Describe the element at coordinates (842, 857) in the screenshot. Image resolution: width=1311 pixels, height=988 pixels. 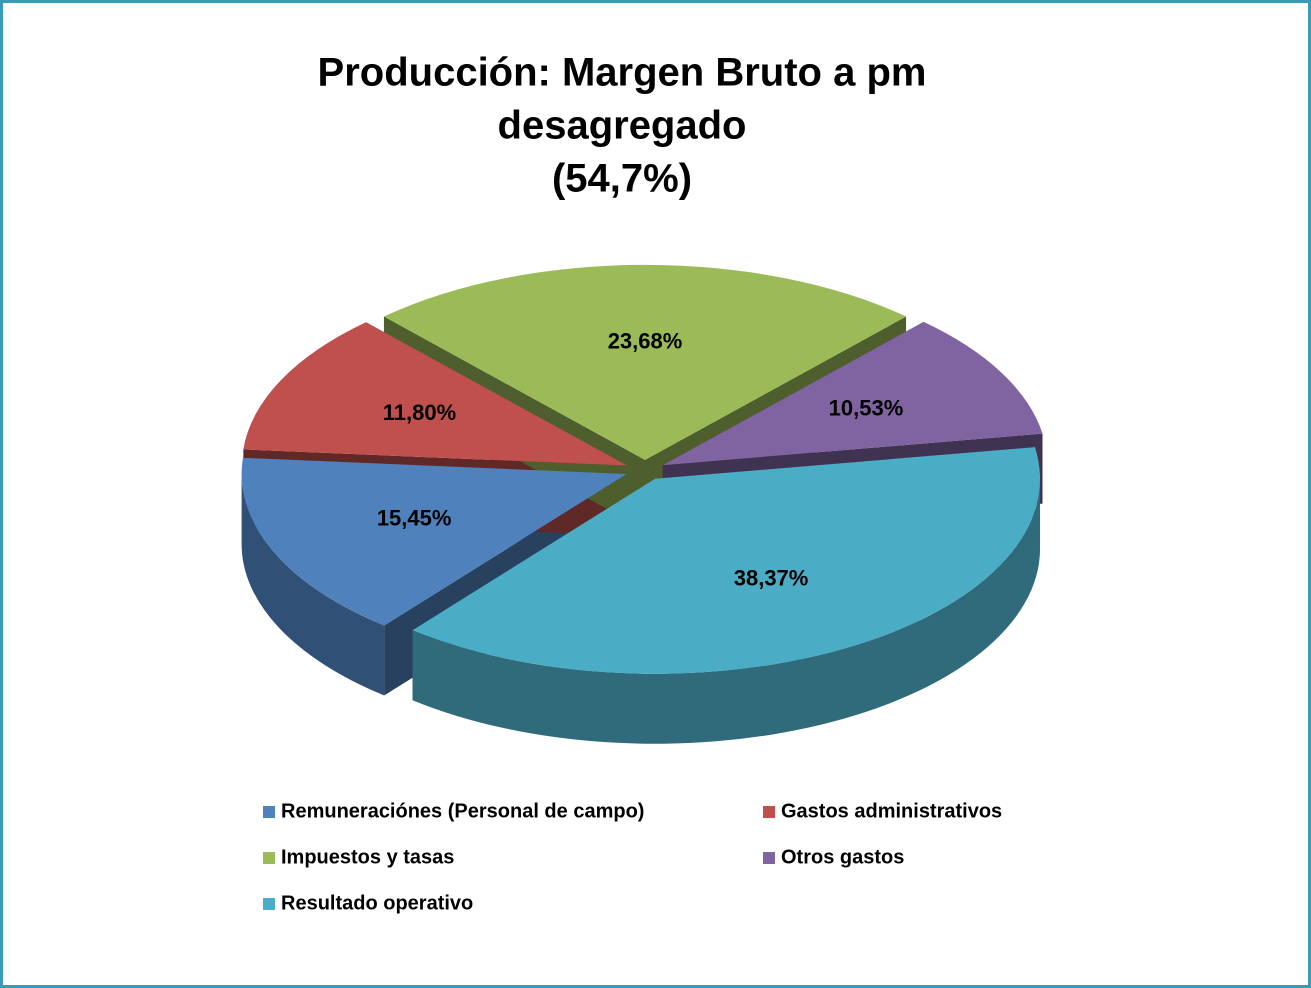
I see `legend-label: Otros gastos` at that location.